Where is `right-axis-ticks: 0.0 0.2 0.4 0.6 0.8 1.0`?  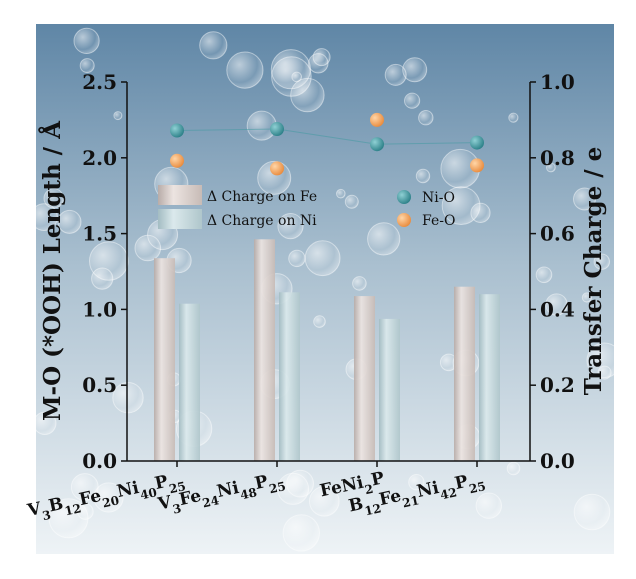
right-axis-ticks: 0.0 0.2 0.4 0.6 0.8 1.0 is located at coordinates (552, 271).